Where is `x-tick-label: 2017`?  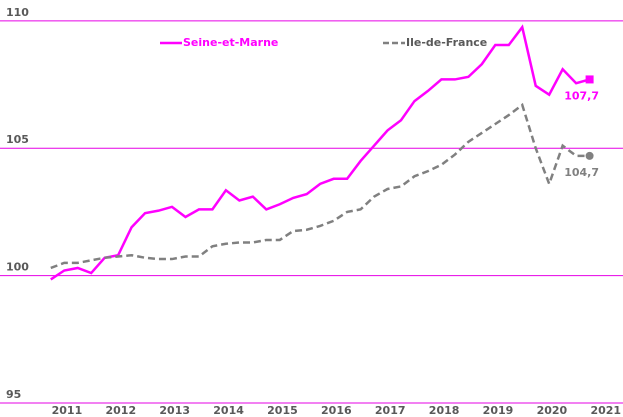
x-tick-label: 2017 is located at coordinates (390, 410).